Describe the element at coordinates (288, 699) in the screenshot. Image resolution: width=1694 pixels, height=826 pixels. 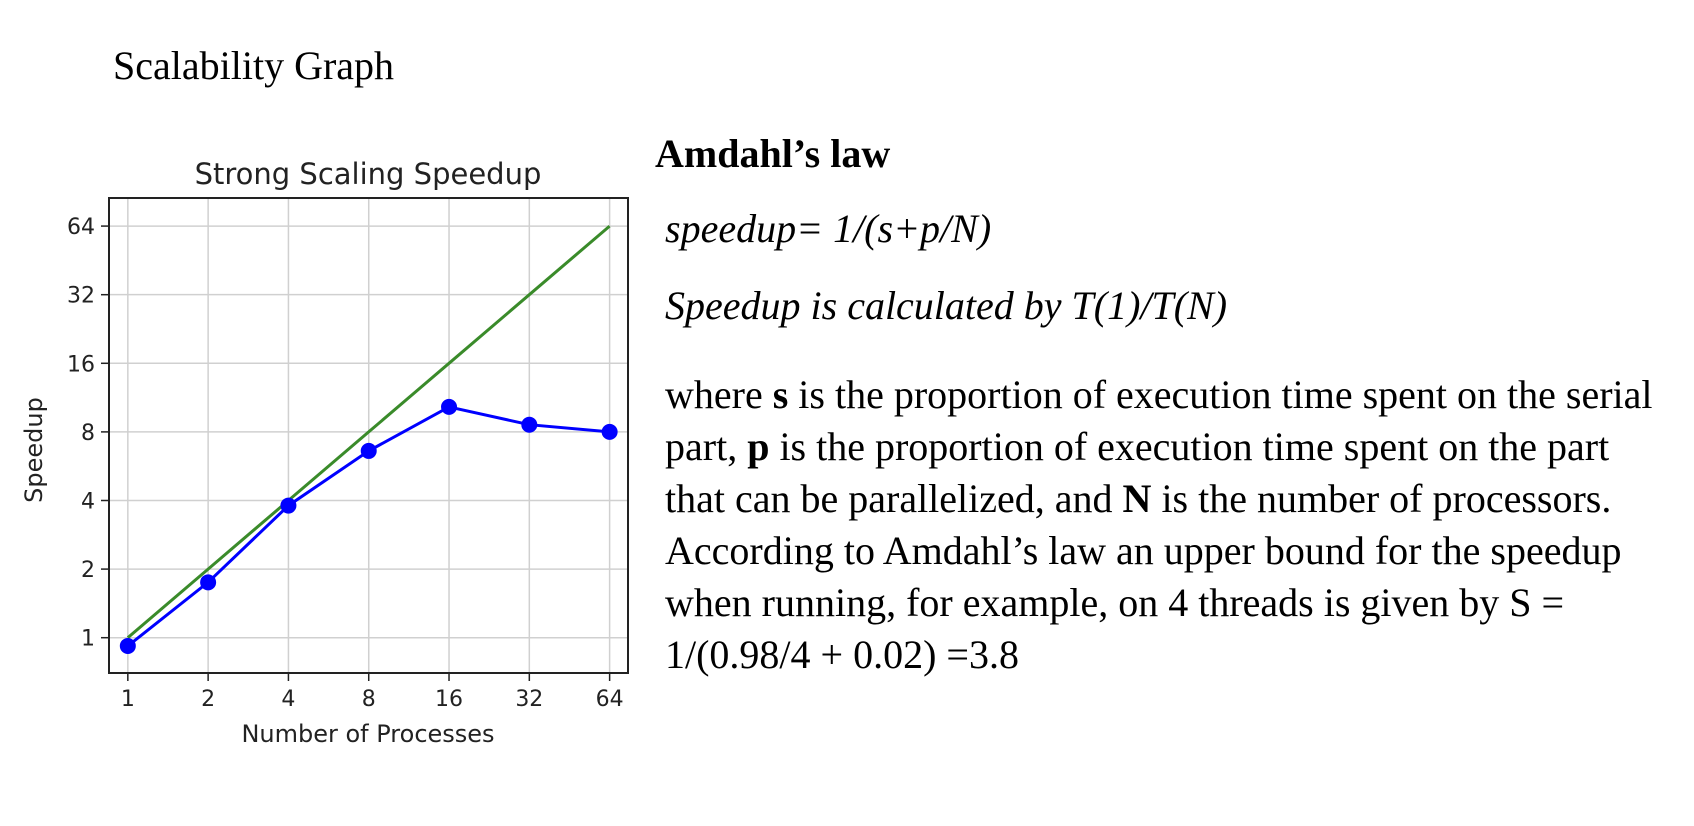
I see `x-tick-label: 4` at that location.